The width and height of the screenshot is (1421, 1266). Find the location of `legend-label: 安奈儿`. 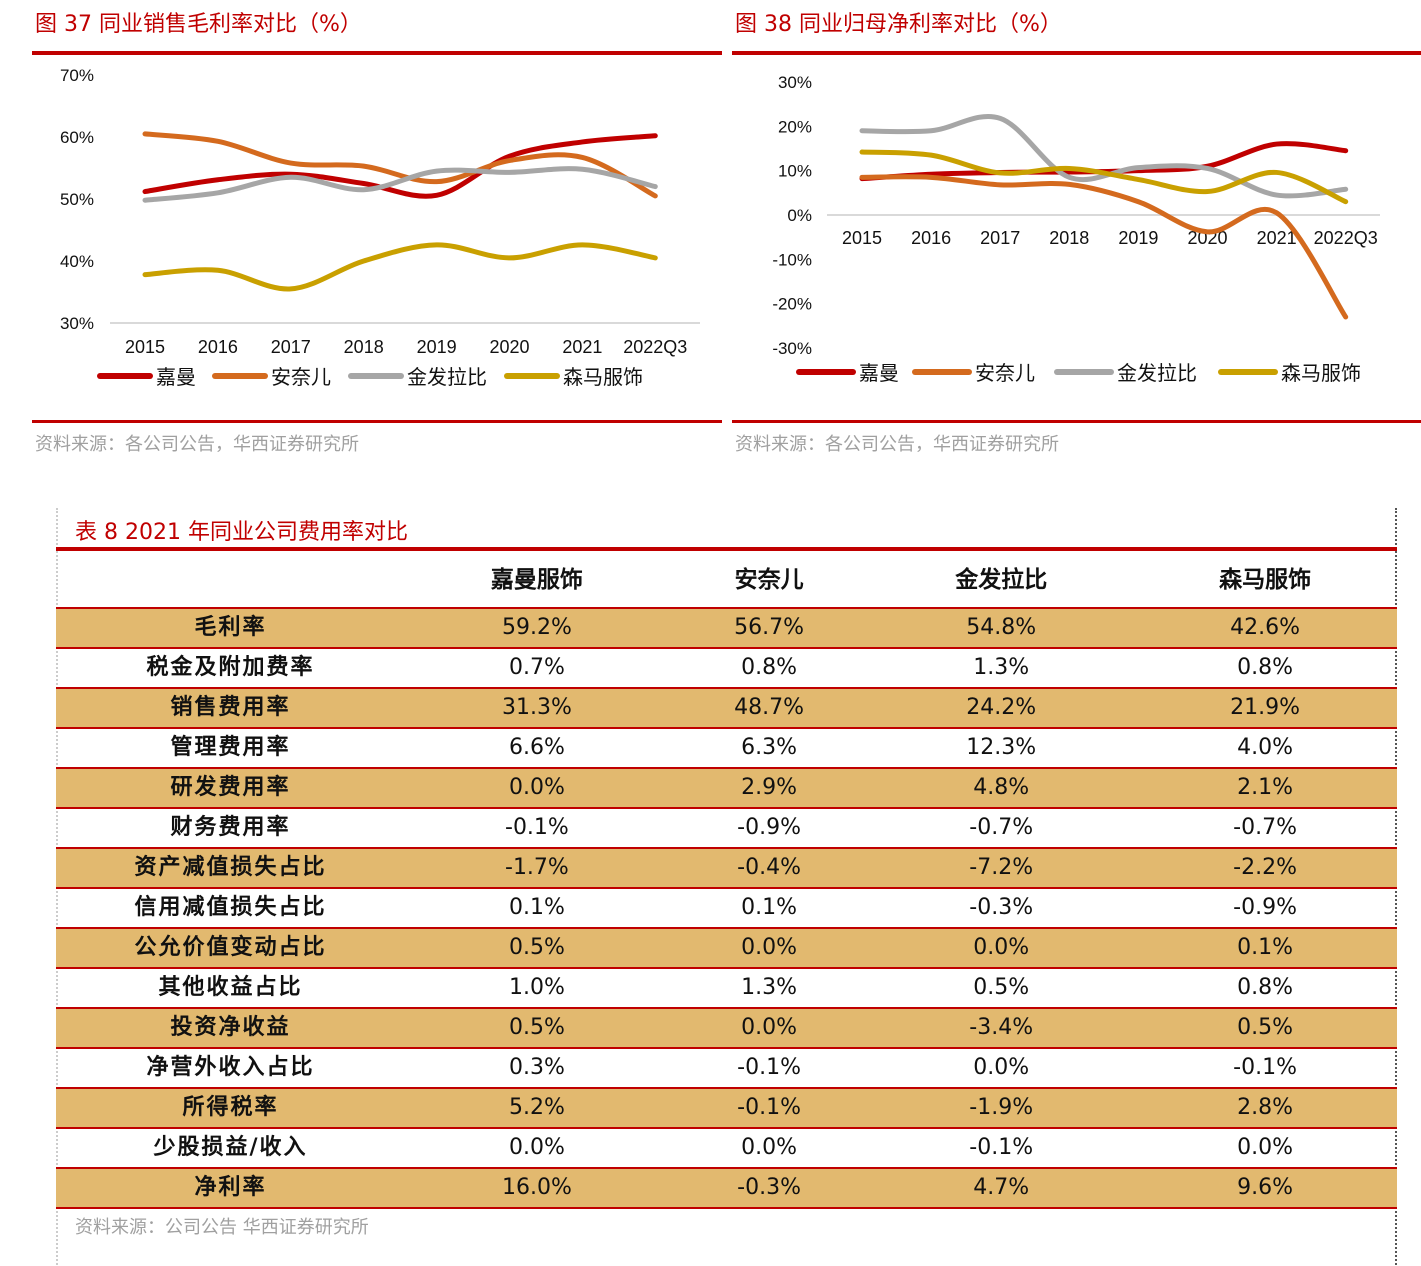

legend-label: 安奈儿 is located at coordinates (1005, 373).